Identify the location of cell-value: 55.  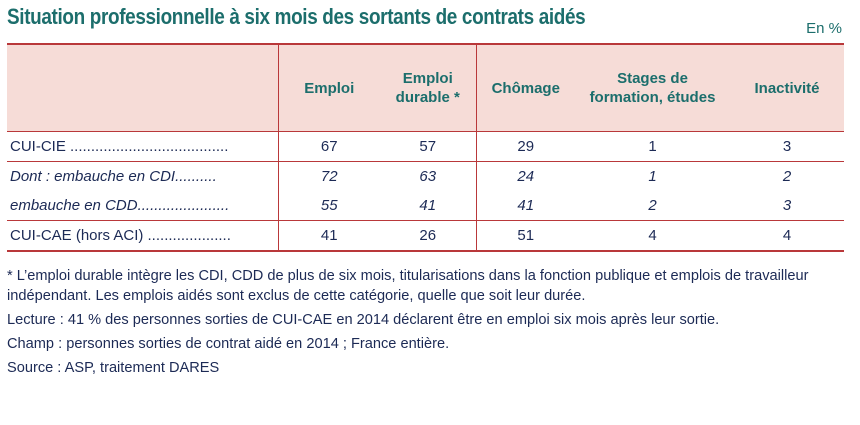
(329, 206).